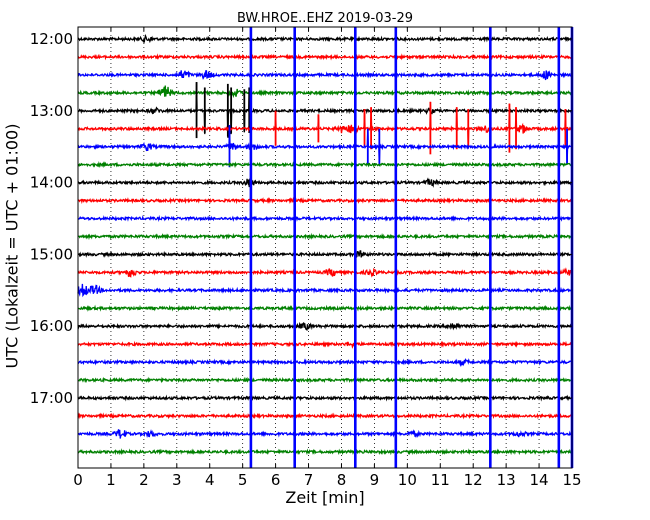 This screenshot has width=650, height=520. Describe the element at coordinates (51, 111) in the screenshot. I see `y-tick-label: 13:00` at that location.